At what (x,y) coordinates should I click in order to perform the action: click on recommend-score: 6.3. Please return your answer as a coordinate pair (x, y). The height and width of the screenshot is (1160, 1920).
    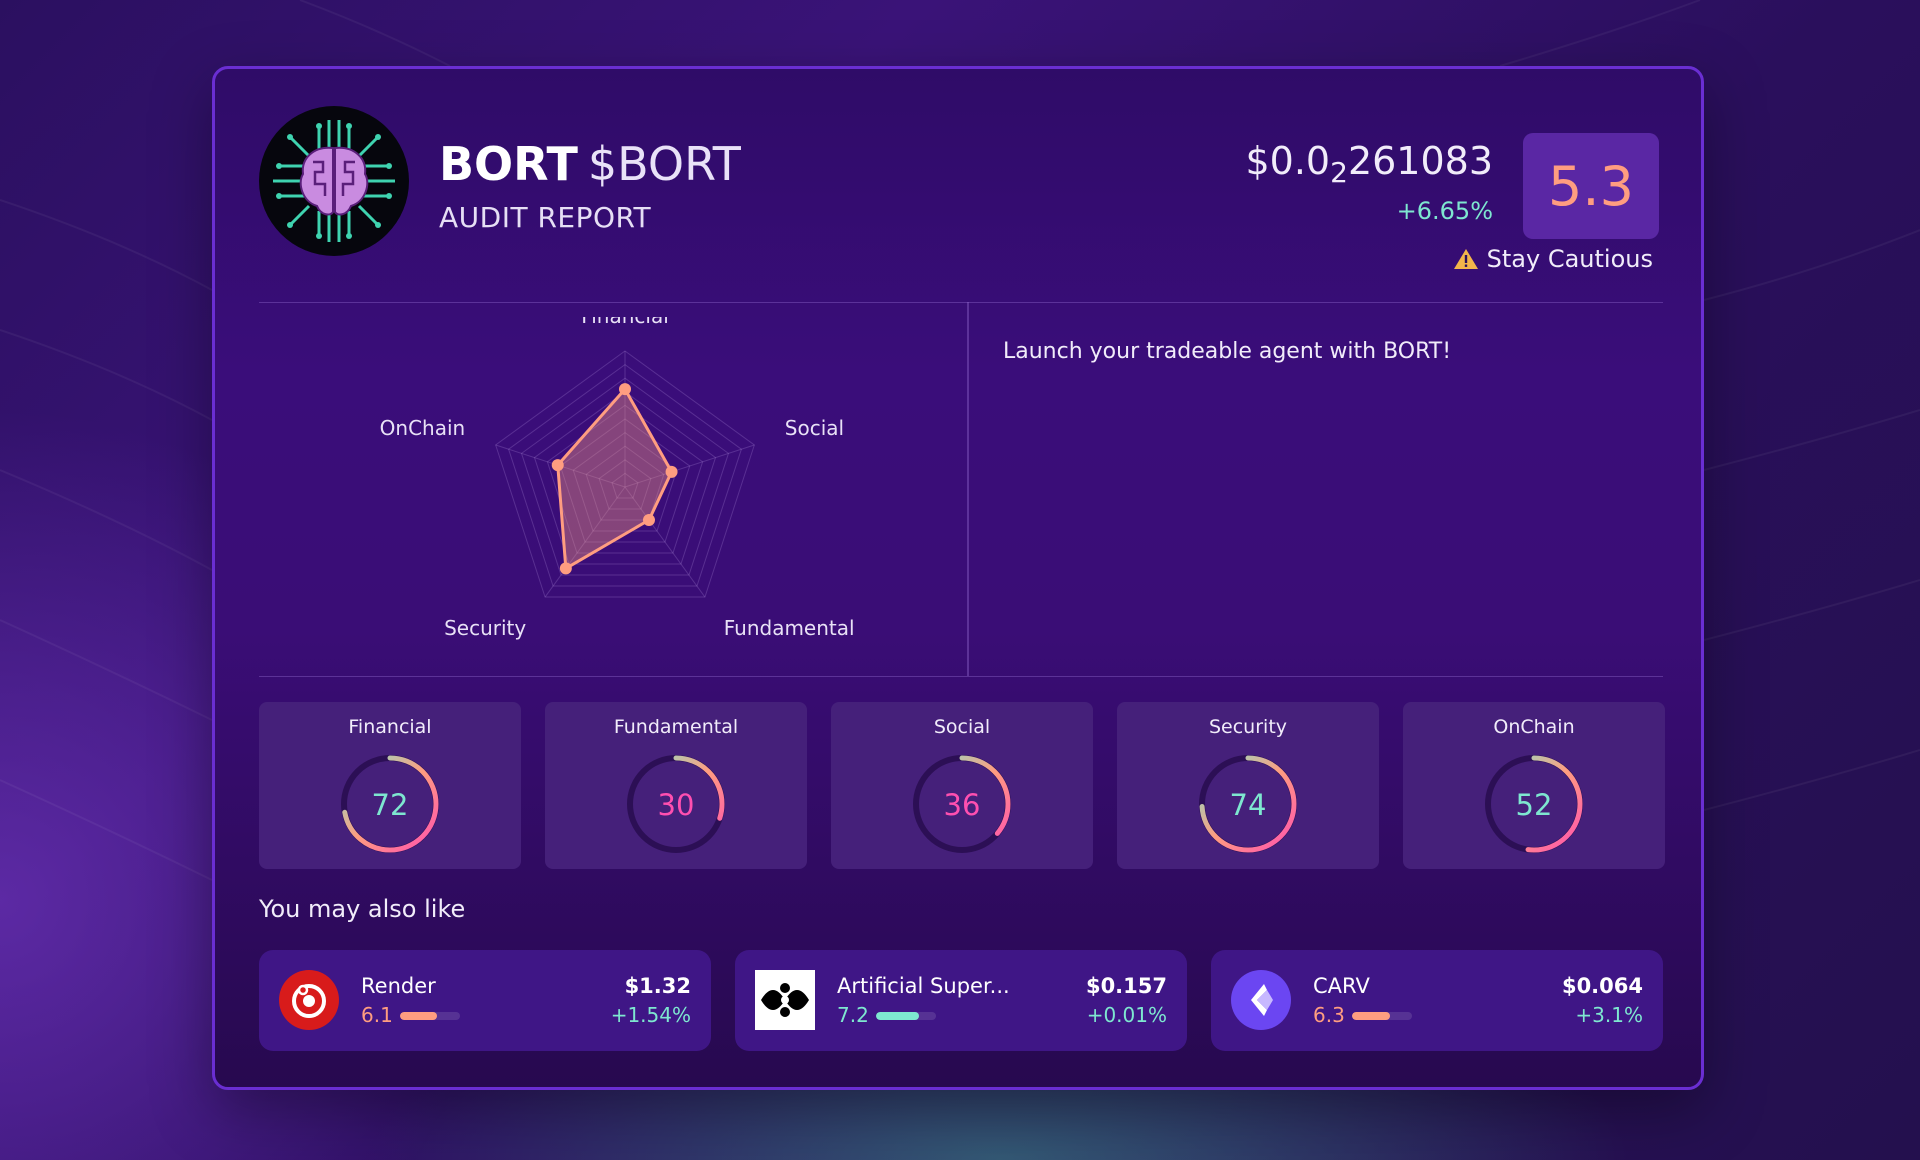
    Looking at the image, I should click on (1329, 1015).